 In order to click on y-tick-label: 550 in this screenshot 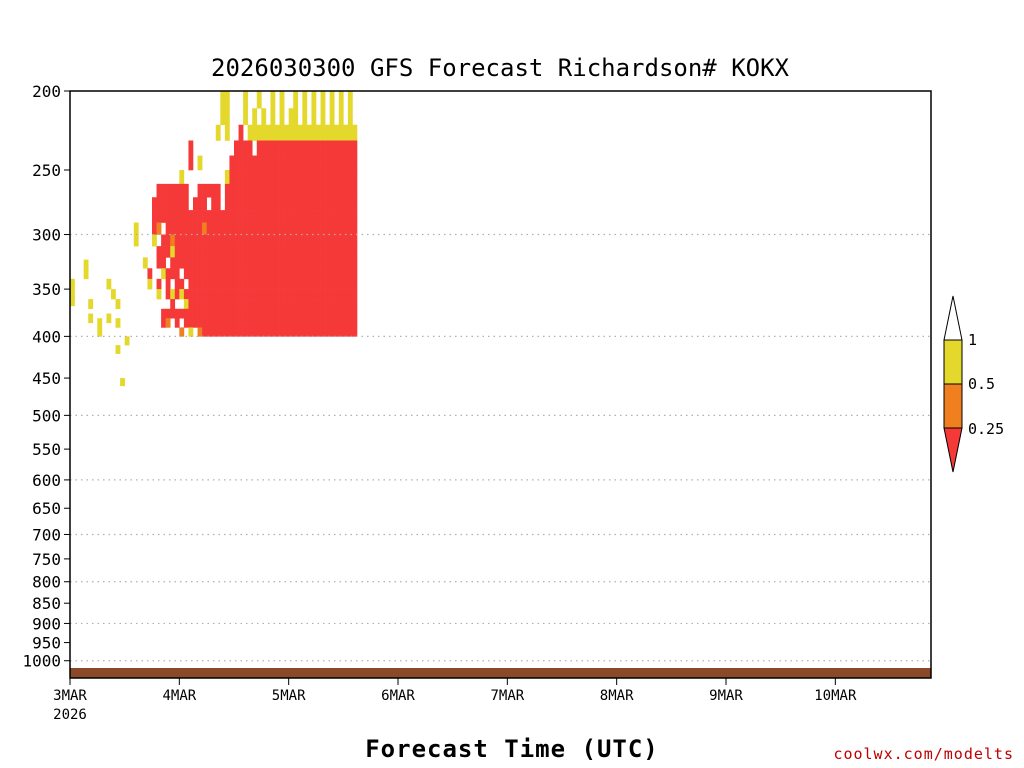, I will do `click(46, 449)`.